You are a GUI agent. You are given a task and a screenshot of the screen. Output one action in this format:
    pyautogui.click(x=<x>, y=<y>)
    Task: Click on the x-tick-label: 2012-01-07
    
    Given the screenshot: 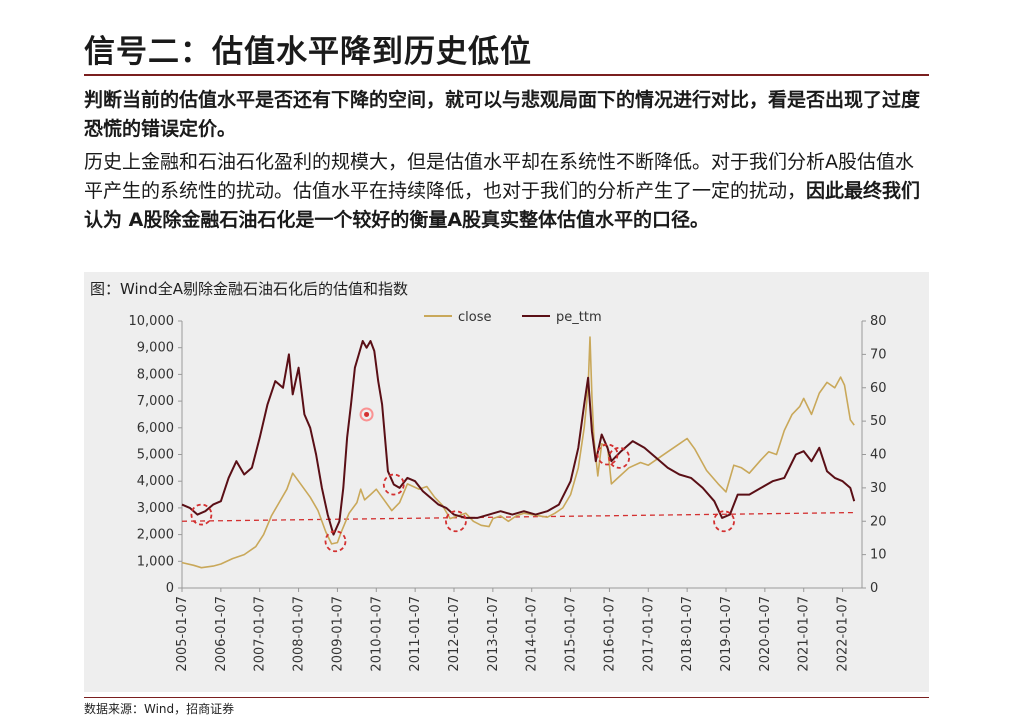 What is the action you would take?
    pyautogui.click(x=454, y=634)
    